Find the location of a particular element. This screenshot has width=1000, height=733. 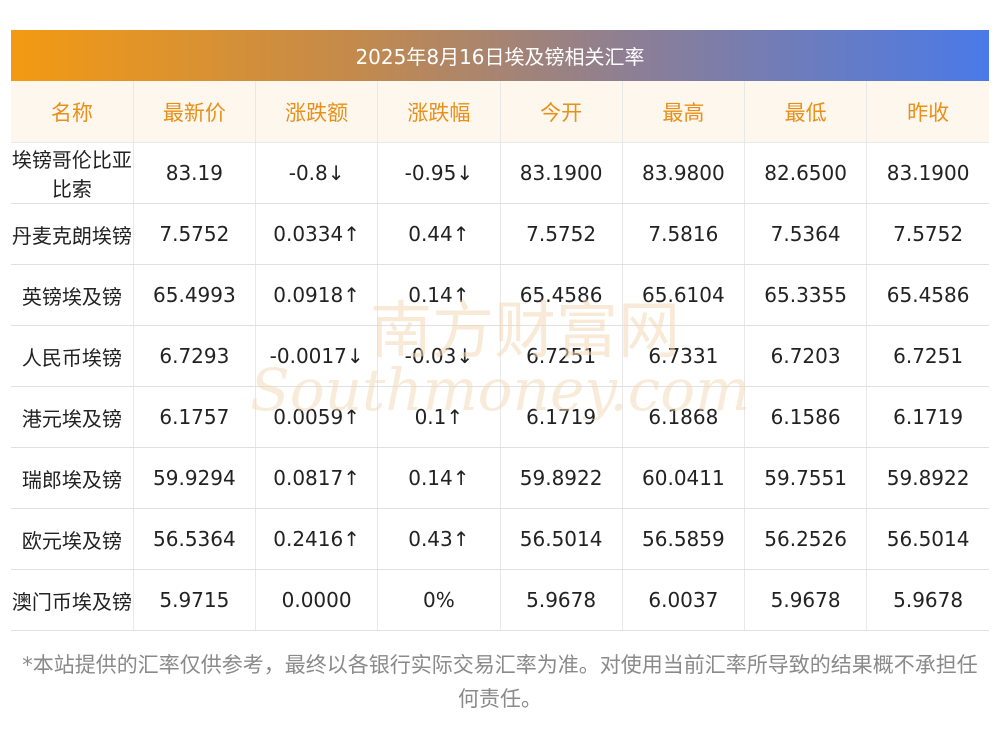

cell-pct: -0.03↓ is located at coordinates (439, 356).